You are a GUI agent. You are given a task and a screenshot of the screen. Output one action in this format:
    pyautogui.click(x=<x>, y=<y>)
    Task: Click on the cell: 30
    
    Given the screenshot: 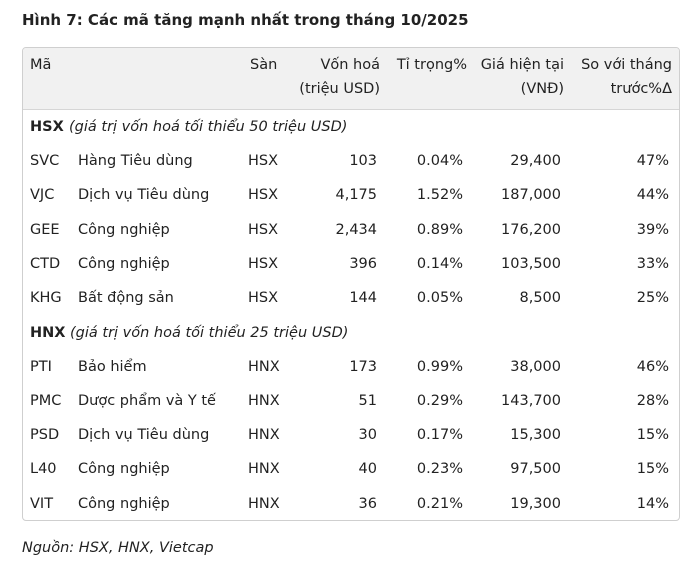 What is the action you would take?
    pyautogui.click(x=367, y=435)
    